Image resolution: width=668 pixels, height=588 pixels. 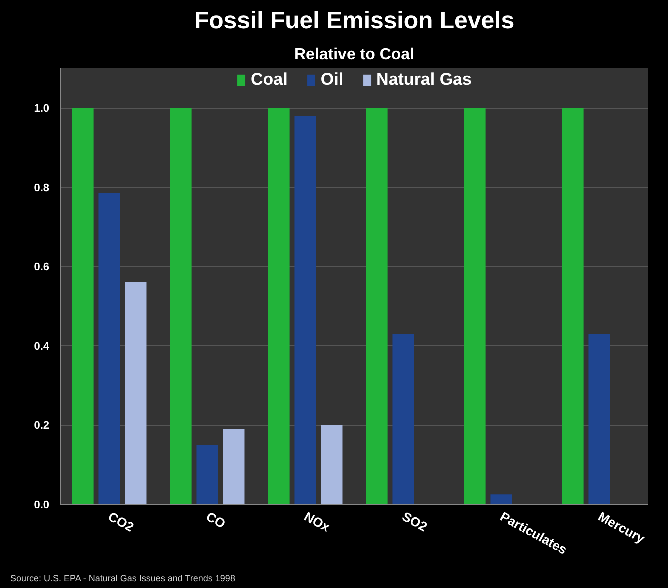 What do you see at coordinates (42, 188) in the screenshot?
I see `y-tick-label: 0.8` at bounding box center [42, 188].